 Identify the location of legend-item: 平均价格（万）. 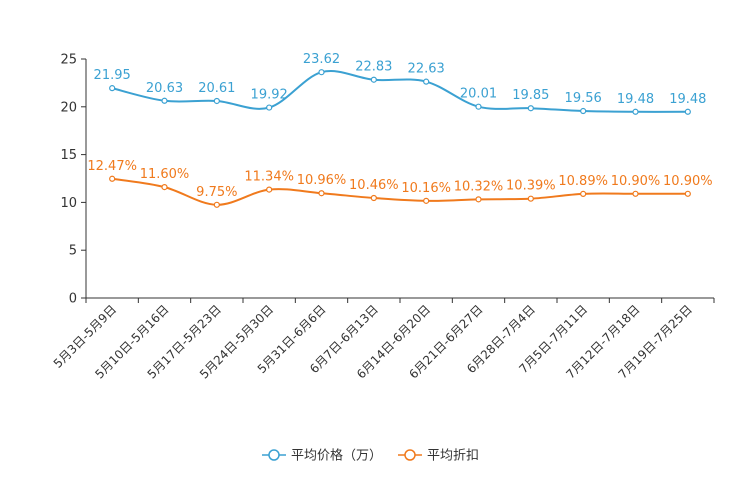
(322, 456).